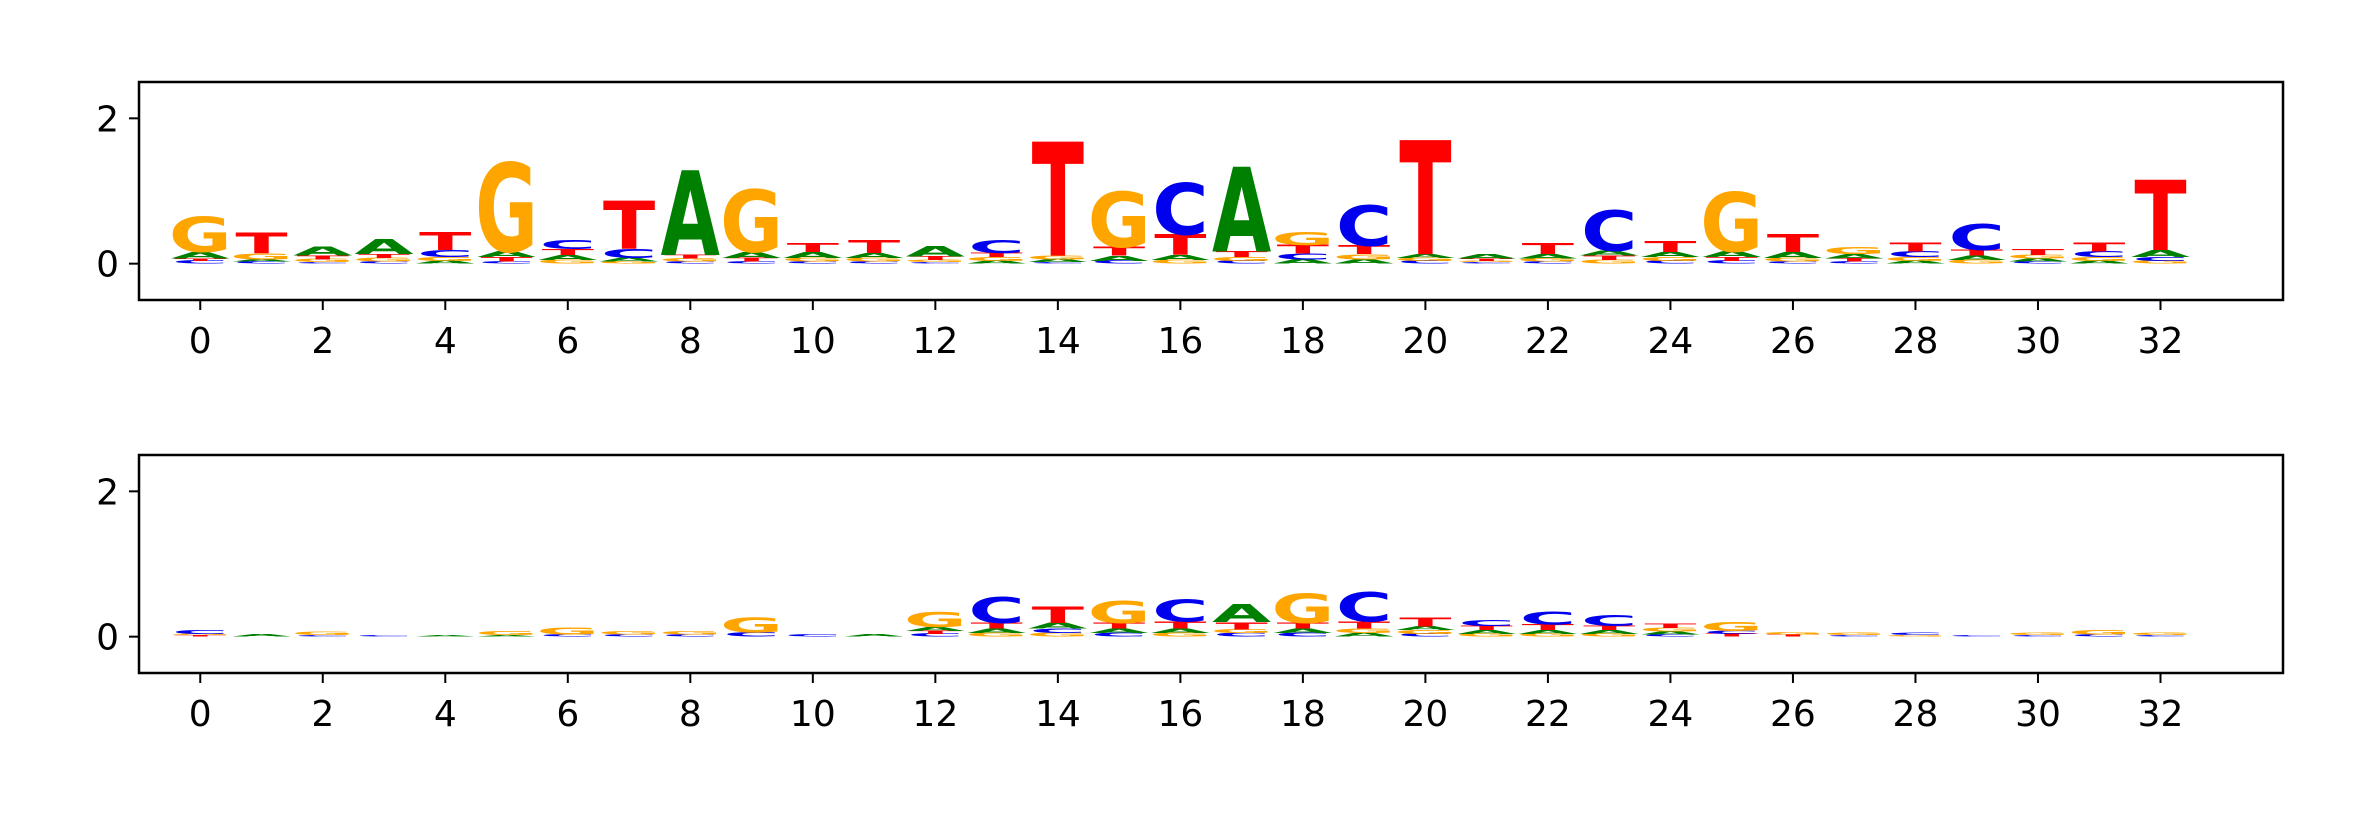 The width and height of the screenshot is (2362, 826). I want to click on x-tick-label: 4, so click(445, 341).